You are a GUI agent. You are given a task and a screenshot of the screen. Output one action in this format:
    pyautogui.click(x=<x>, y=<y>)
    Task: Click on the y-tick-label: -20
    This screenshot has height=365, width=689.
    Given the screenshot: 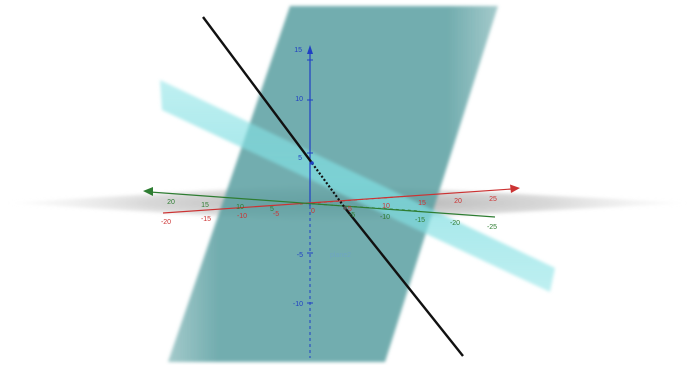 What is the action you would take?
    pyautogui.click(x=455, y=223)
    